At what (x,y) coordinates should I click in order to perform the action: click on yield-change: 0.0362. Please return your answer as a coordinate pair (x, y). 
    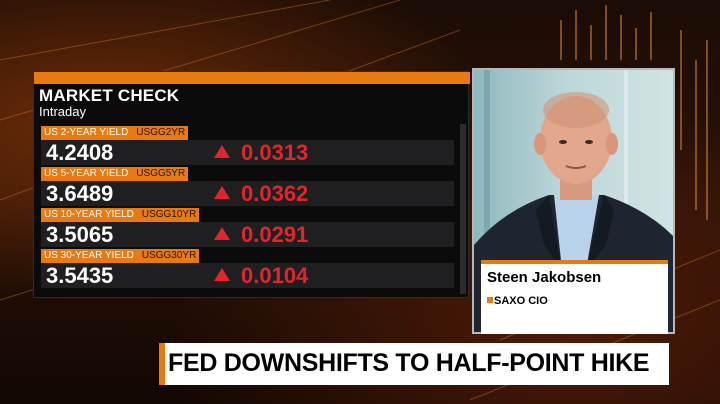
    Looking at the image, I should click on (275, 193).